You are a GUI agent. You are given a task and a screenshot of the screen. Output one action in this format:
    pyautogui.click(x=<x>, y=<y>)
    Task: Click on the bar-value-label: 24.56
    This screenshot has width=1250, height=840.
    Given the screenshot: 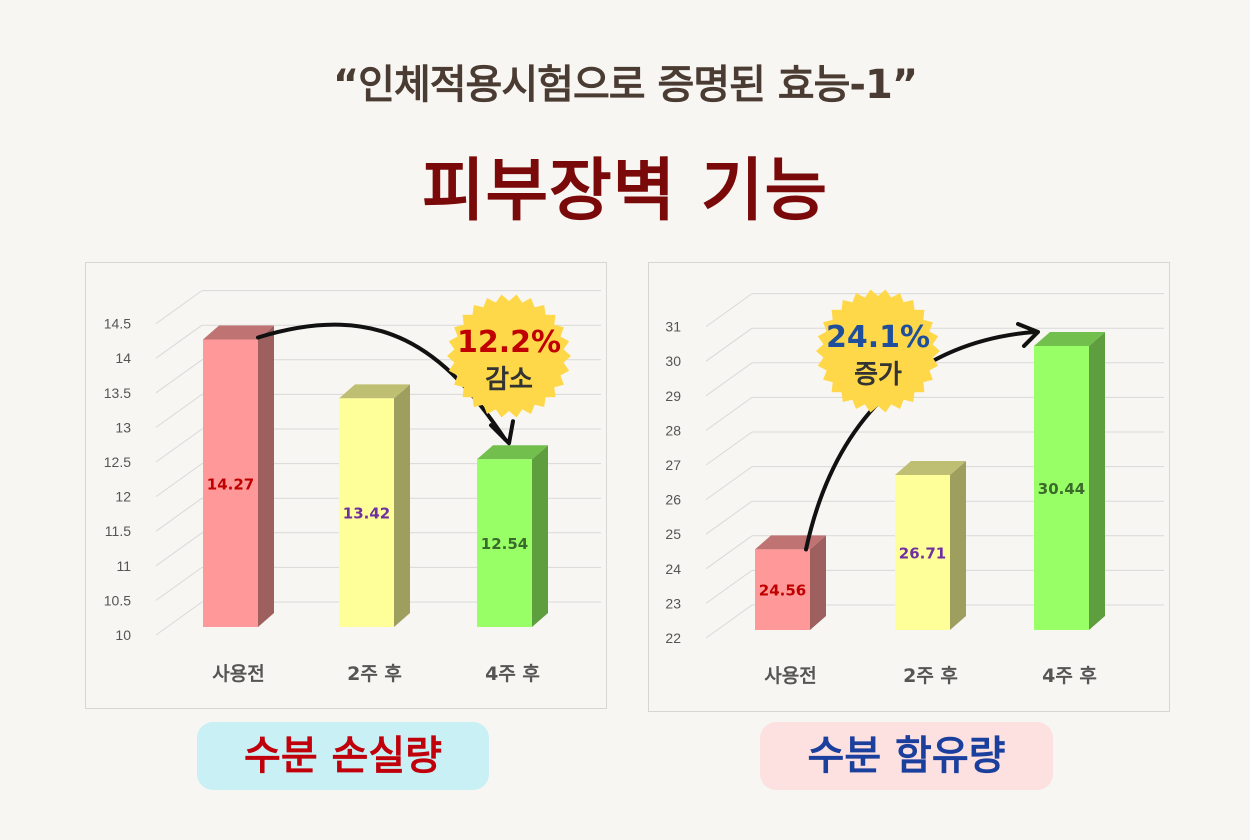 What is the action you would take?
    pyautogui.click(x=782, y=591)
    